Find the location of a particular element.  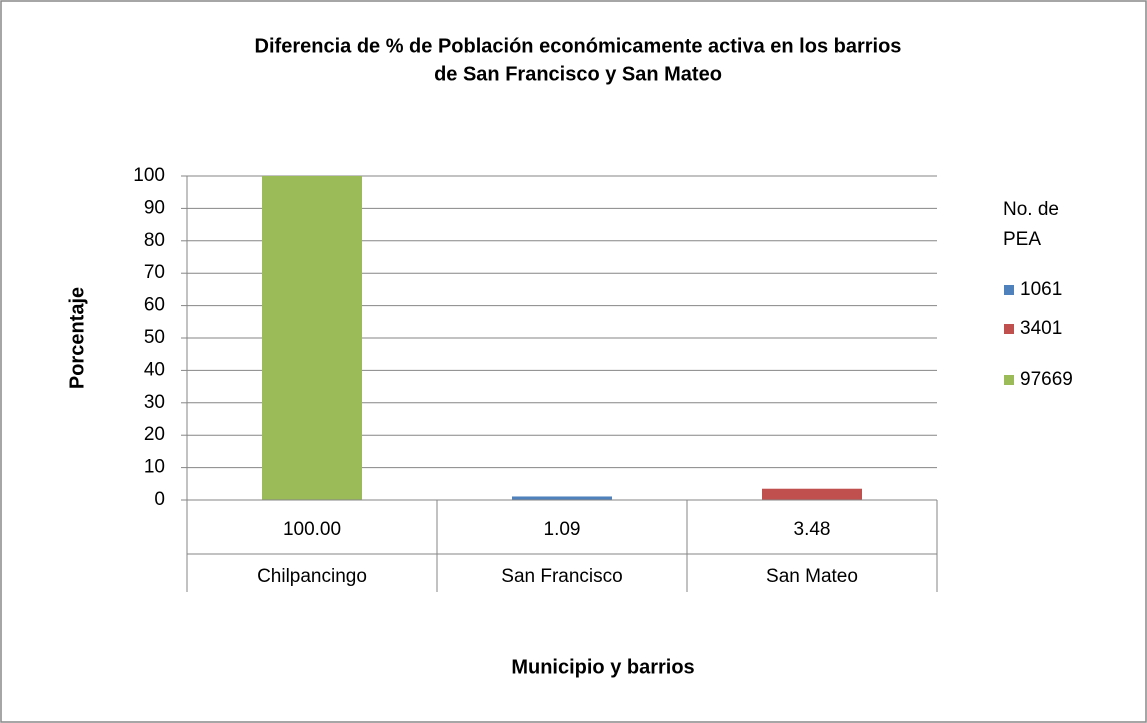

chart-title: de San Francisco y San Mateo is located at coordinates (578, 74).